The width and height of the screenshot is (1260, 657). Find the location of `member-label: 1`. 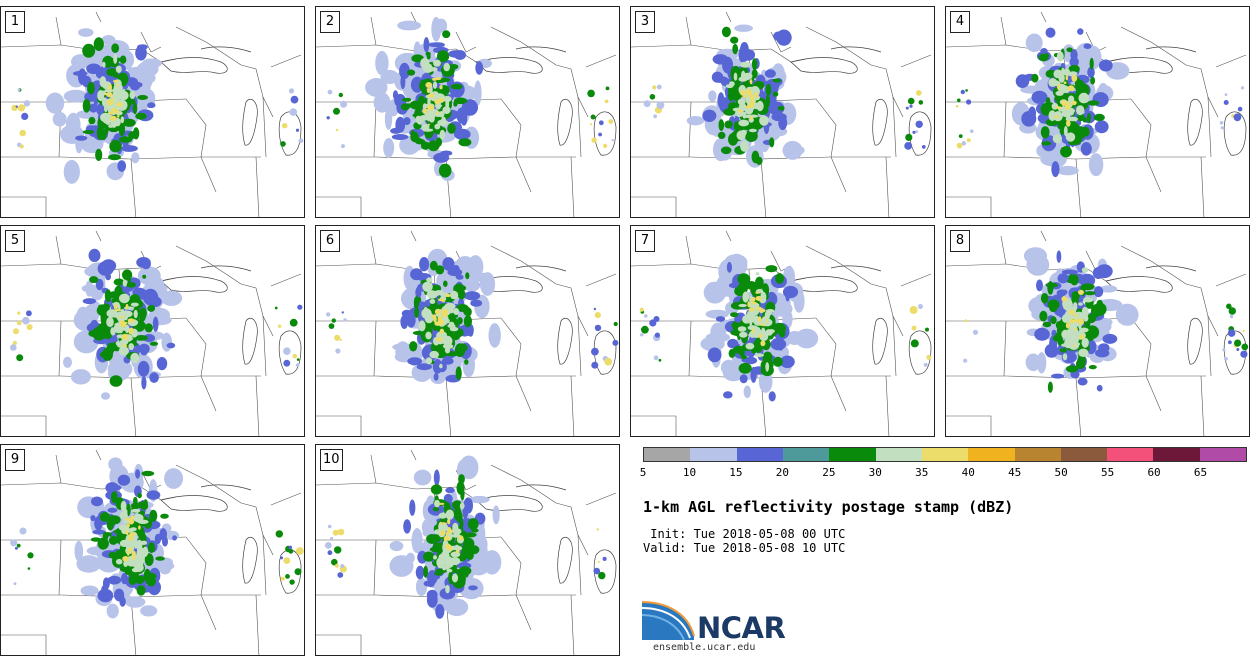

member-label: 1 is located at coordinates (15, 22).